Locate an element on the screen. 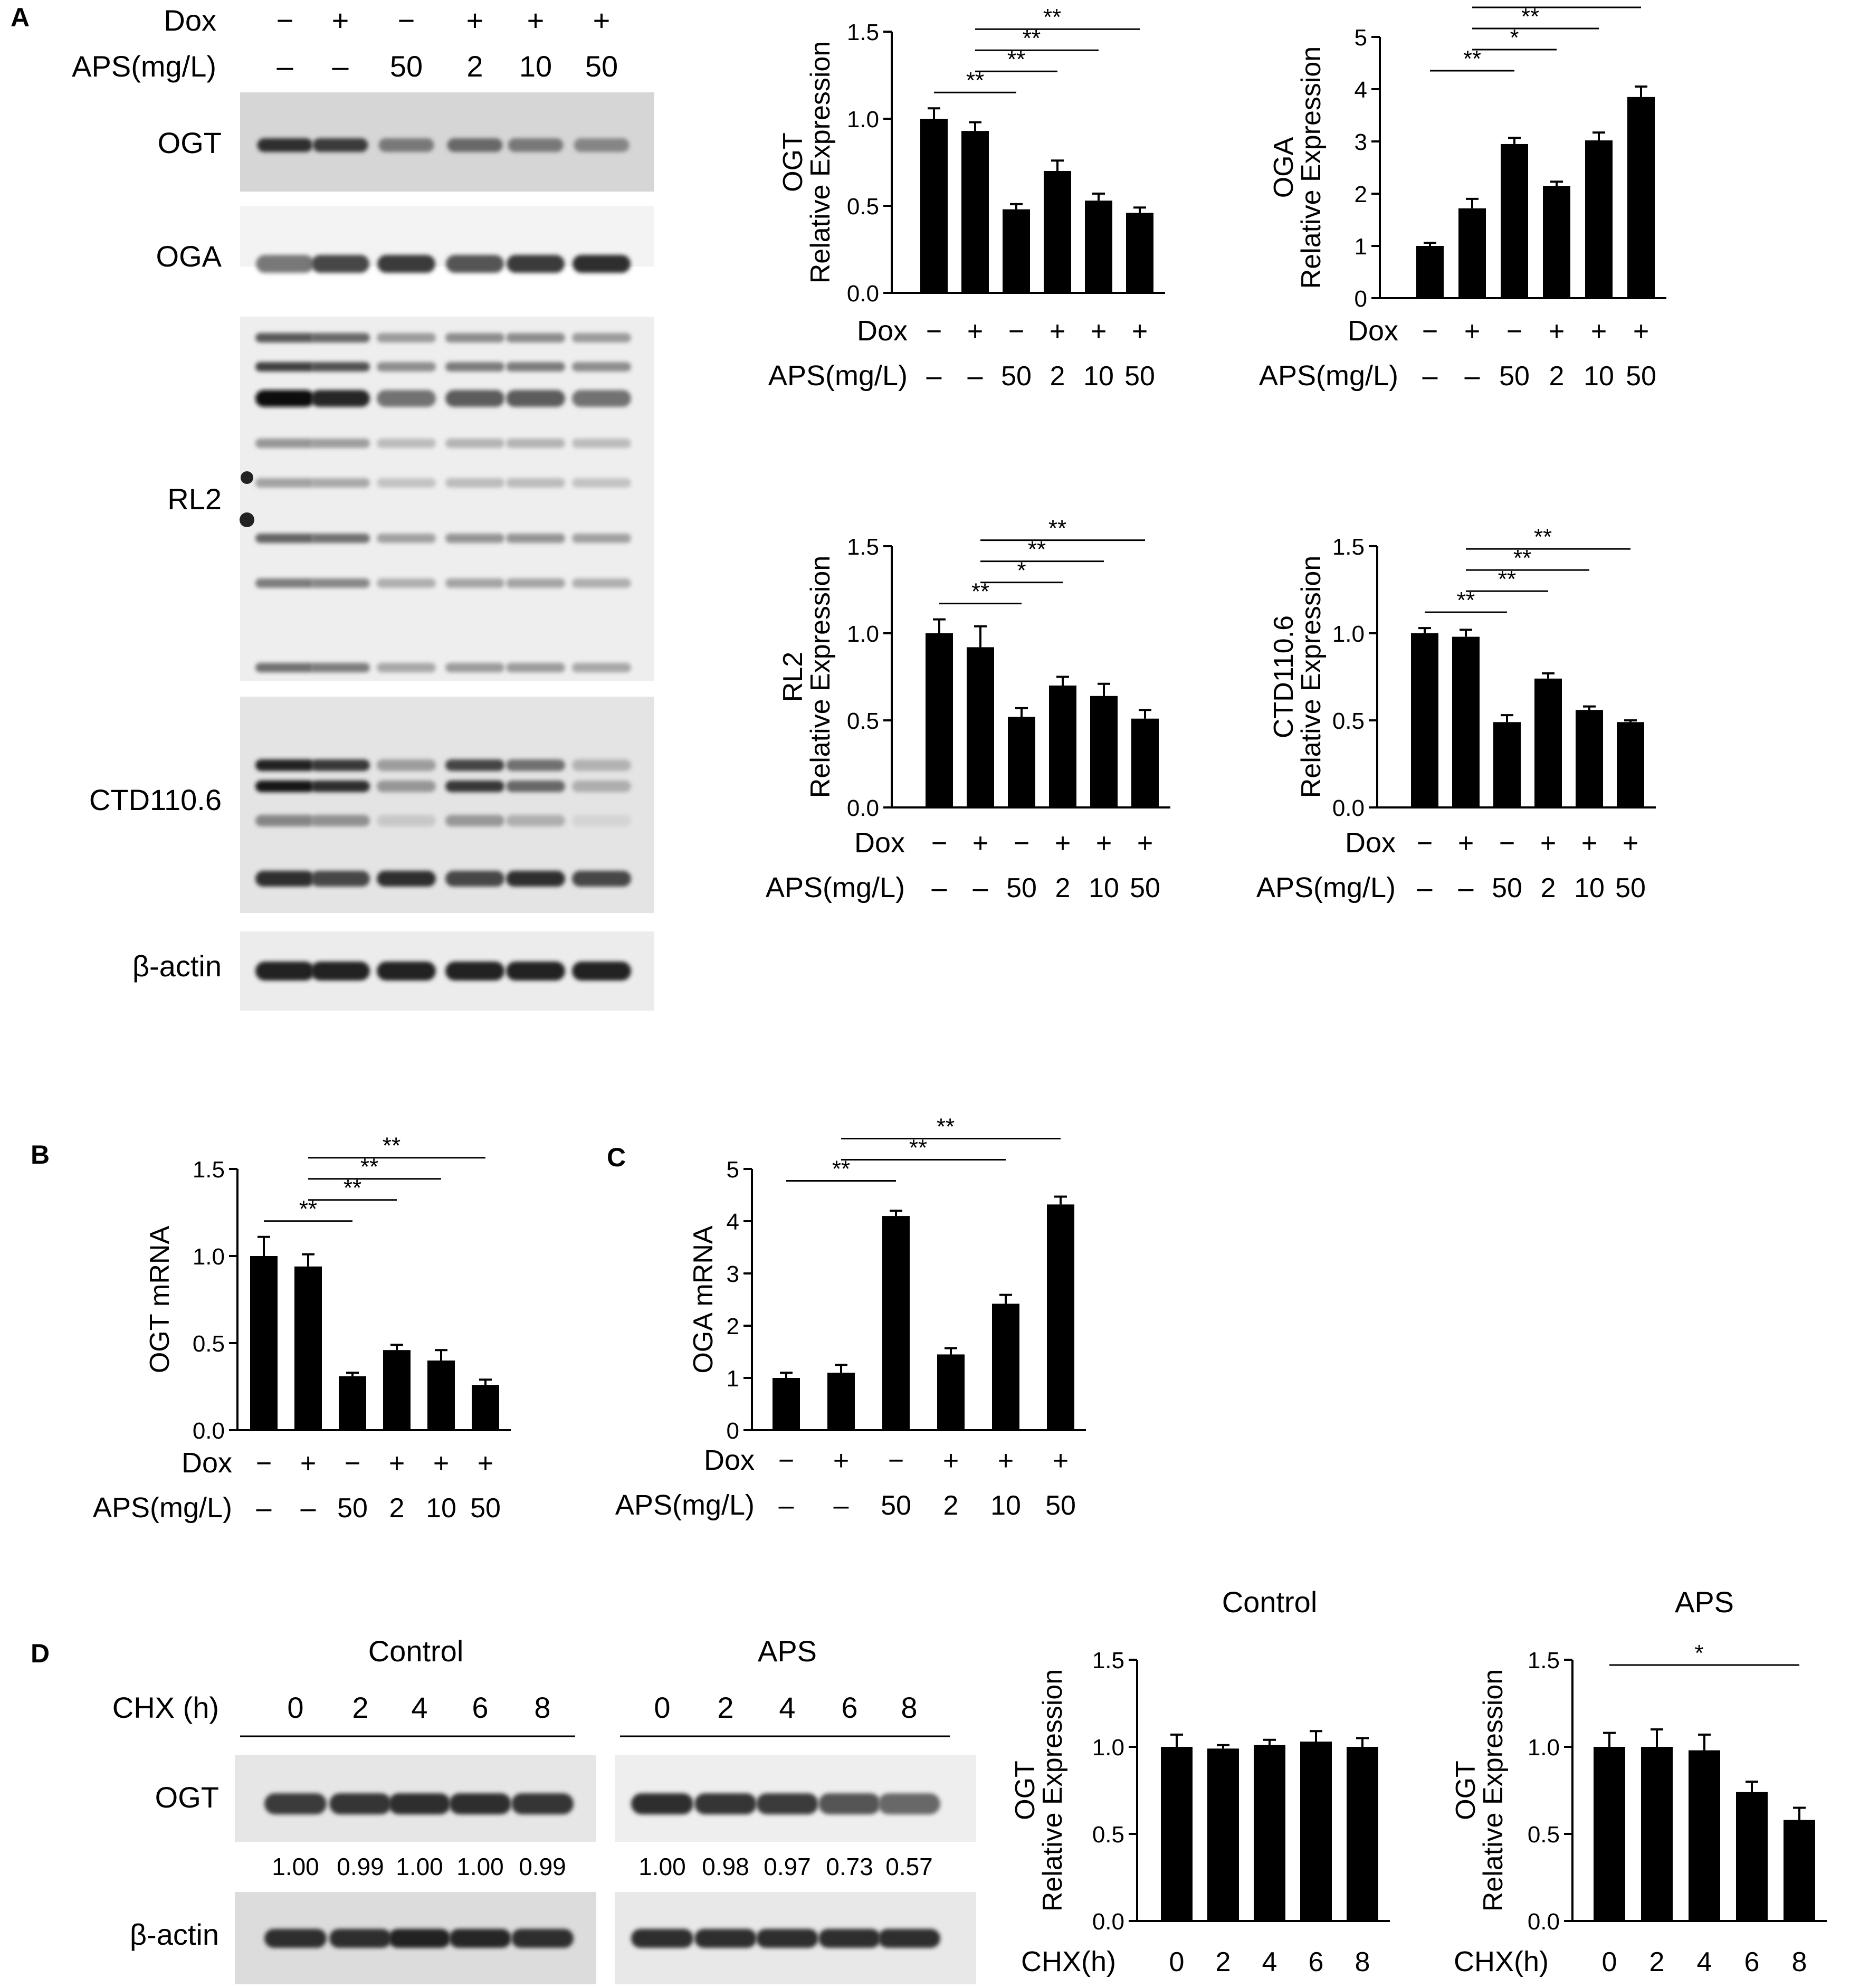  blot-d-label-ogt: OGT is located at coordinates (187, 1797).